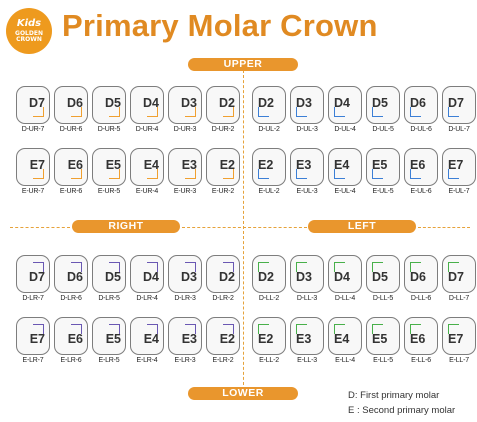 This screenshot has height=422, width=477. I want to click on tooth-ul_e-4: E6 E-UL-6, so click(421, 171).